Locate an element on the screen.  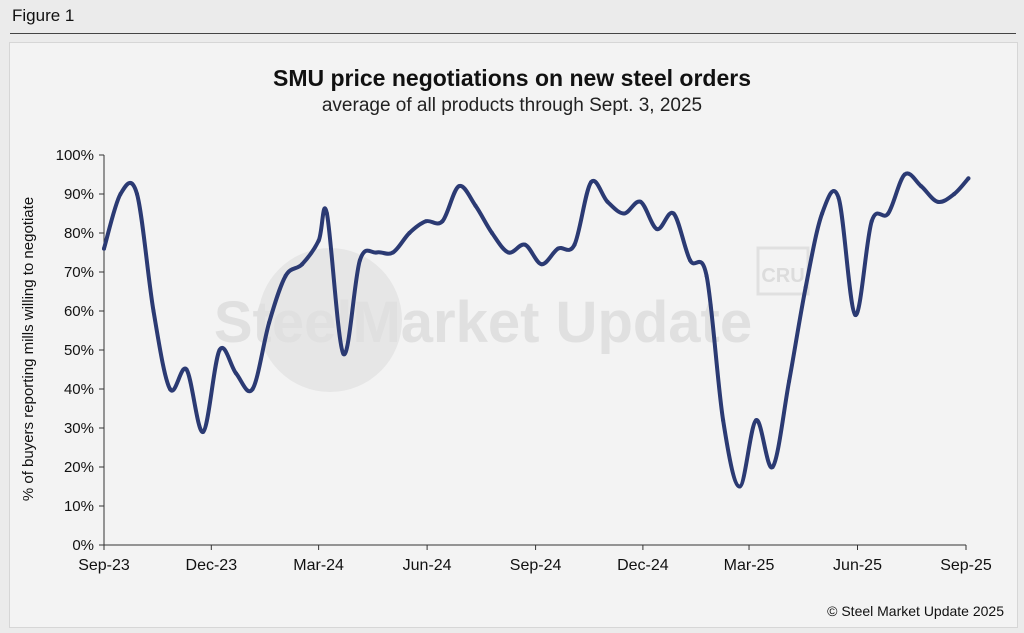
x-tick-label: Dec-23 is located at coordinates (212, 565).